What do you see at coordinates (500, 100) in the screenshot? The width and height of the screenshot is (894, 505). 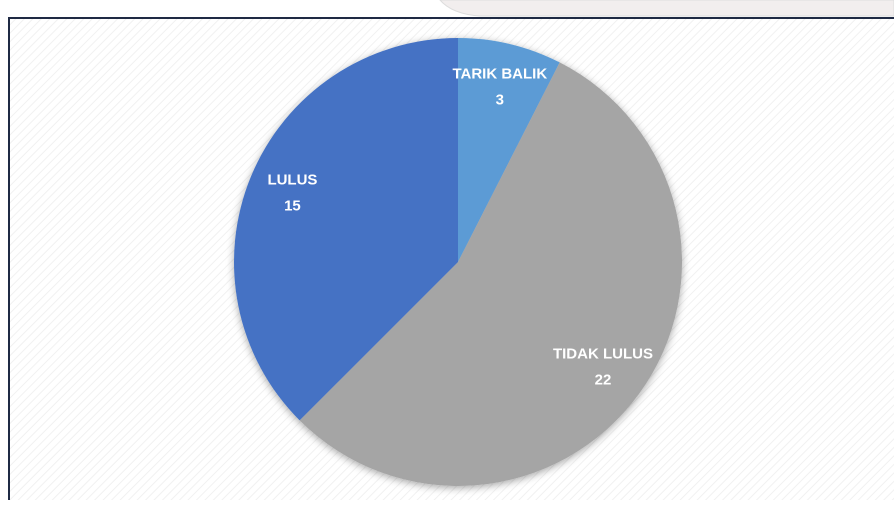 I see `slice-value: 3` at bounding box center [500, 100].